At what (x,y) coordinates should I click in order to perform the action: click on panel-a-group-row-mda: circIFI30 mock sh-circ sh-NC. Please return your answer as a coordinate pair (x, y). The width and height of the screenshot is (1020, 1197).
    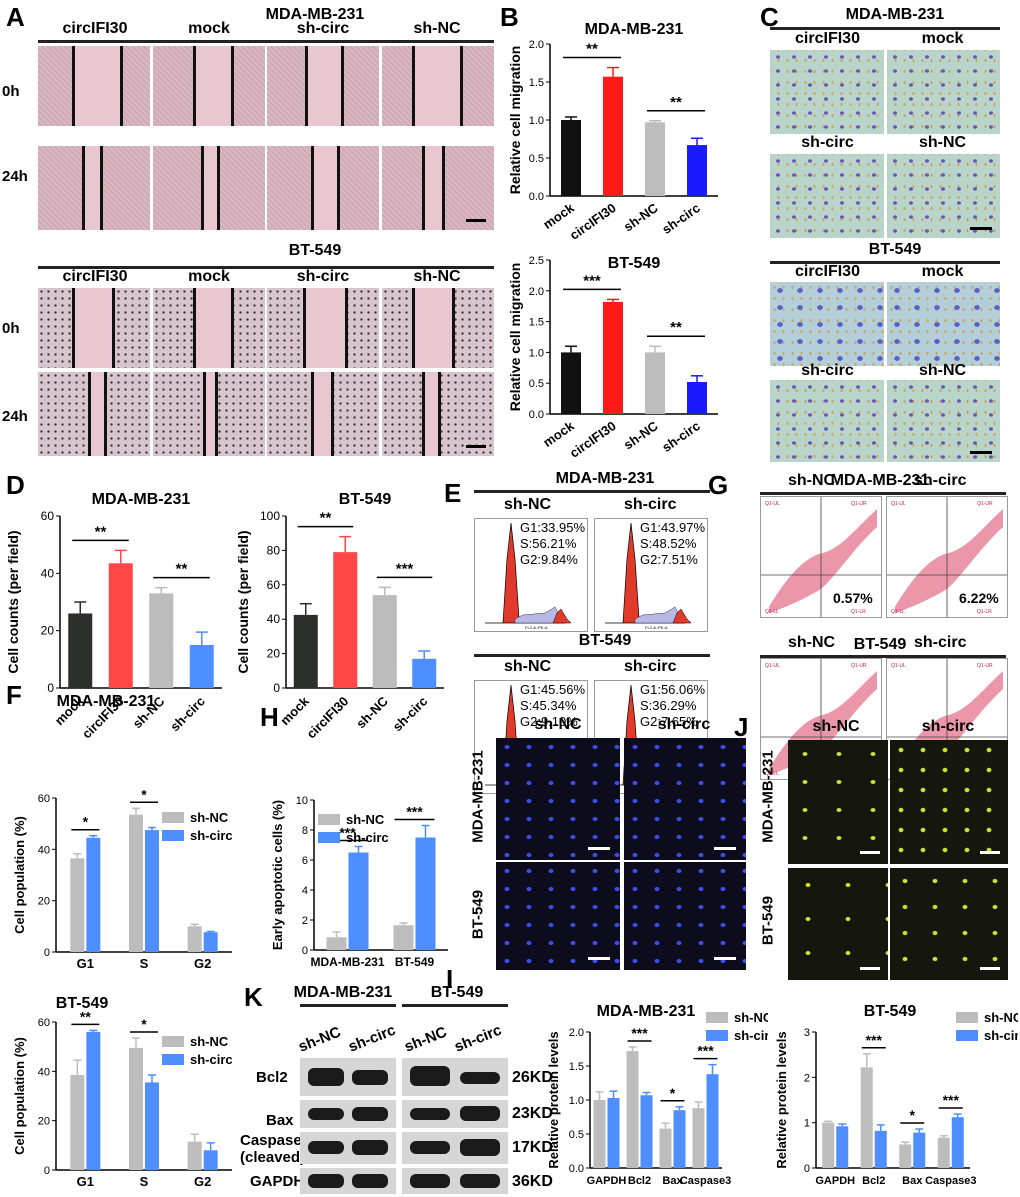
    Looking at the image, I should click on (266, 31).